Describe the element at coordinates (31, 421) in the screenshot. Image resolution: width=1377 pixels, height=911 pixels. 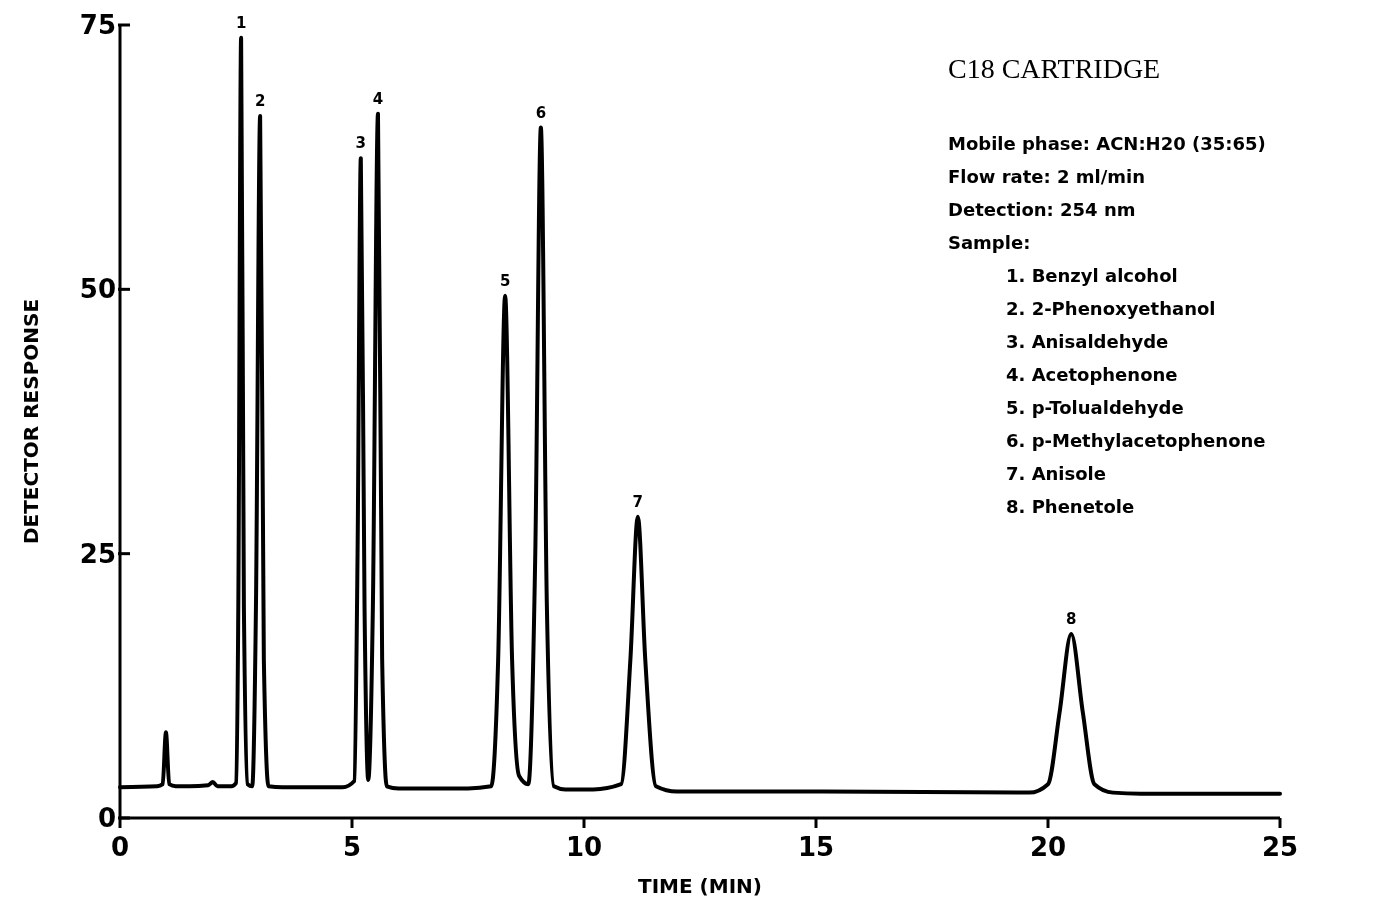
I see `y-axis-title: DETECTOR RESPONSE` at that location.